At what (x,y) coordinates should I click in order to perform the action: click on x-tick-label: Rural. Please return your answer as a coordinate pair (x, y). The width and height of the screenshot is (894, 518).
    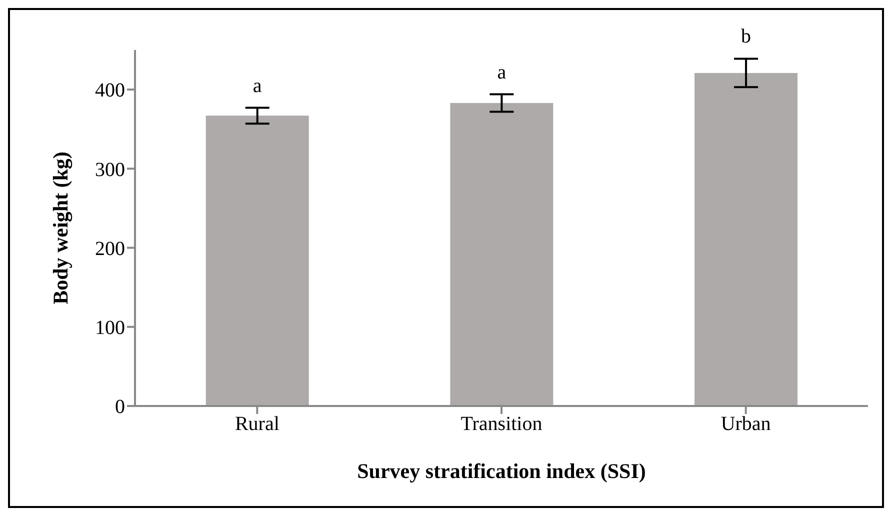
    Looking at the image, I should click on (257, 424).